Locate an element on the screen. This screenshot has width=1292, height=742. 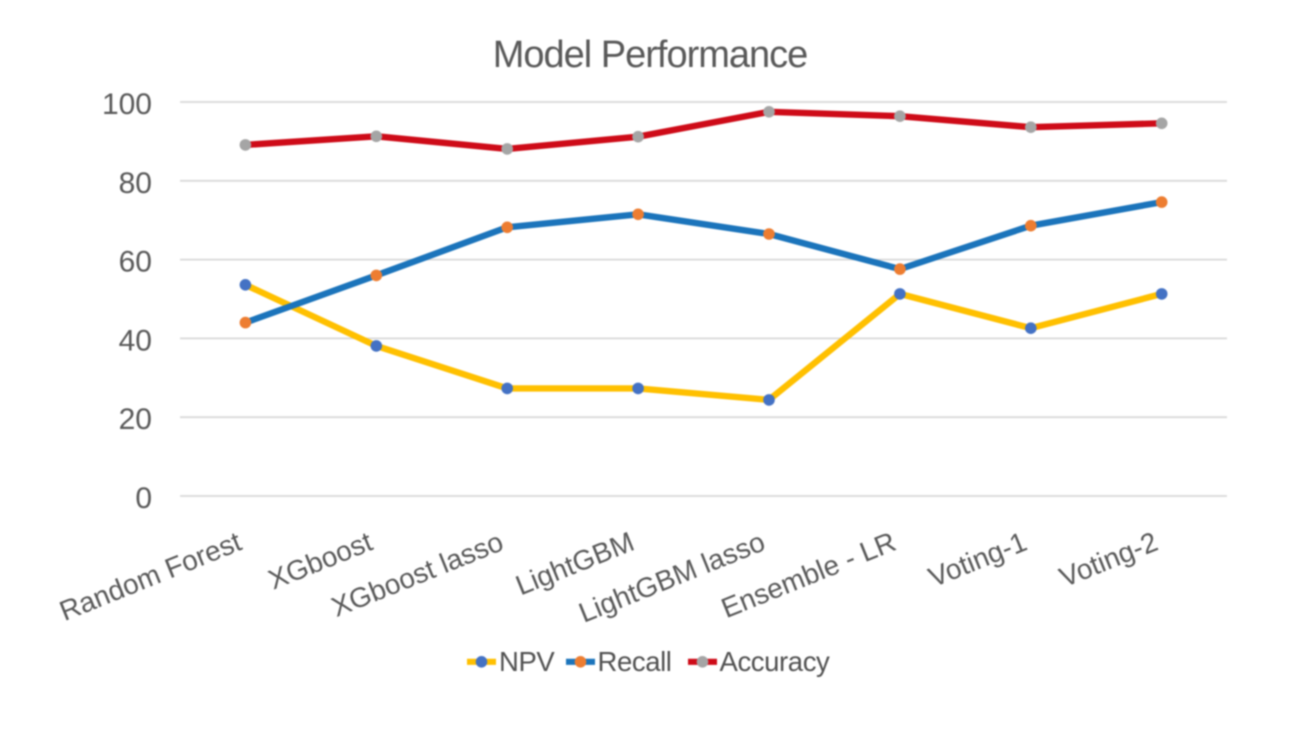
svg-text: 20 is located at coordinates (135, 419).